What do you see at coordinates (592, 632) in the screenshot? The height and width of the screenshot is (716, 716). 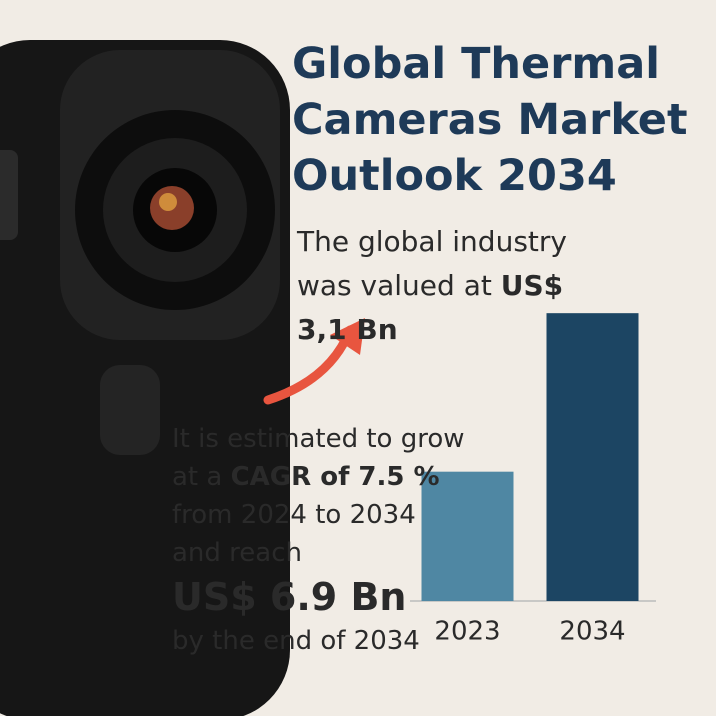 I see `x-tick-label: 2034` at bounding box center [592, 632].